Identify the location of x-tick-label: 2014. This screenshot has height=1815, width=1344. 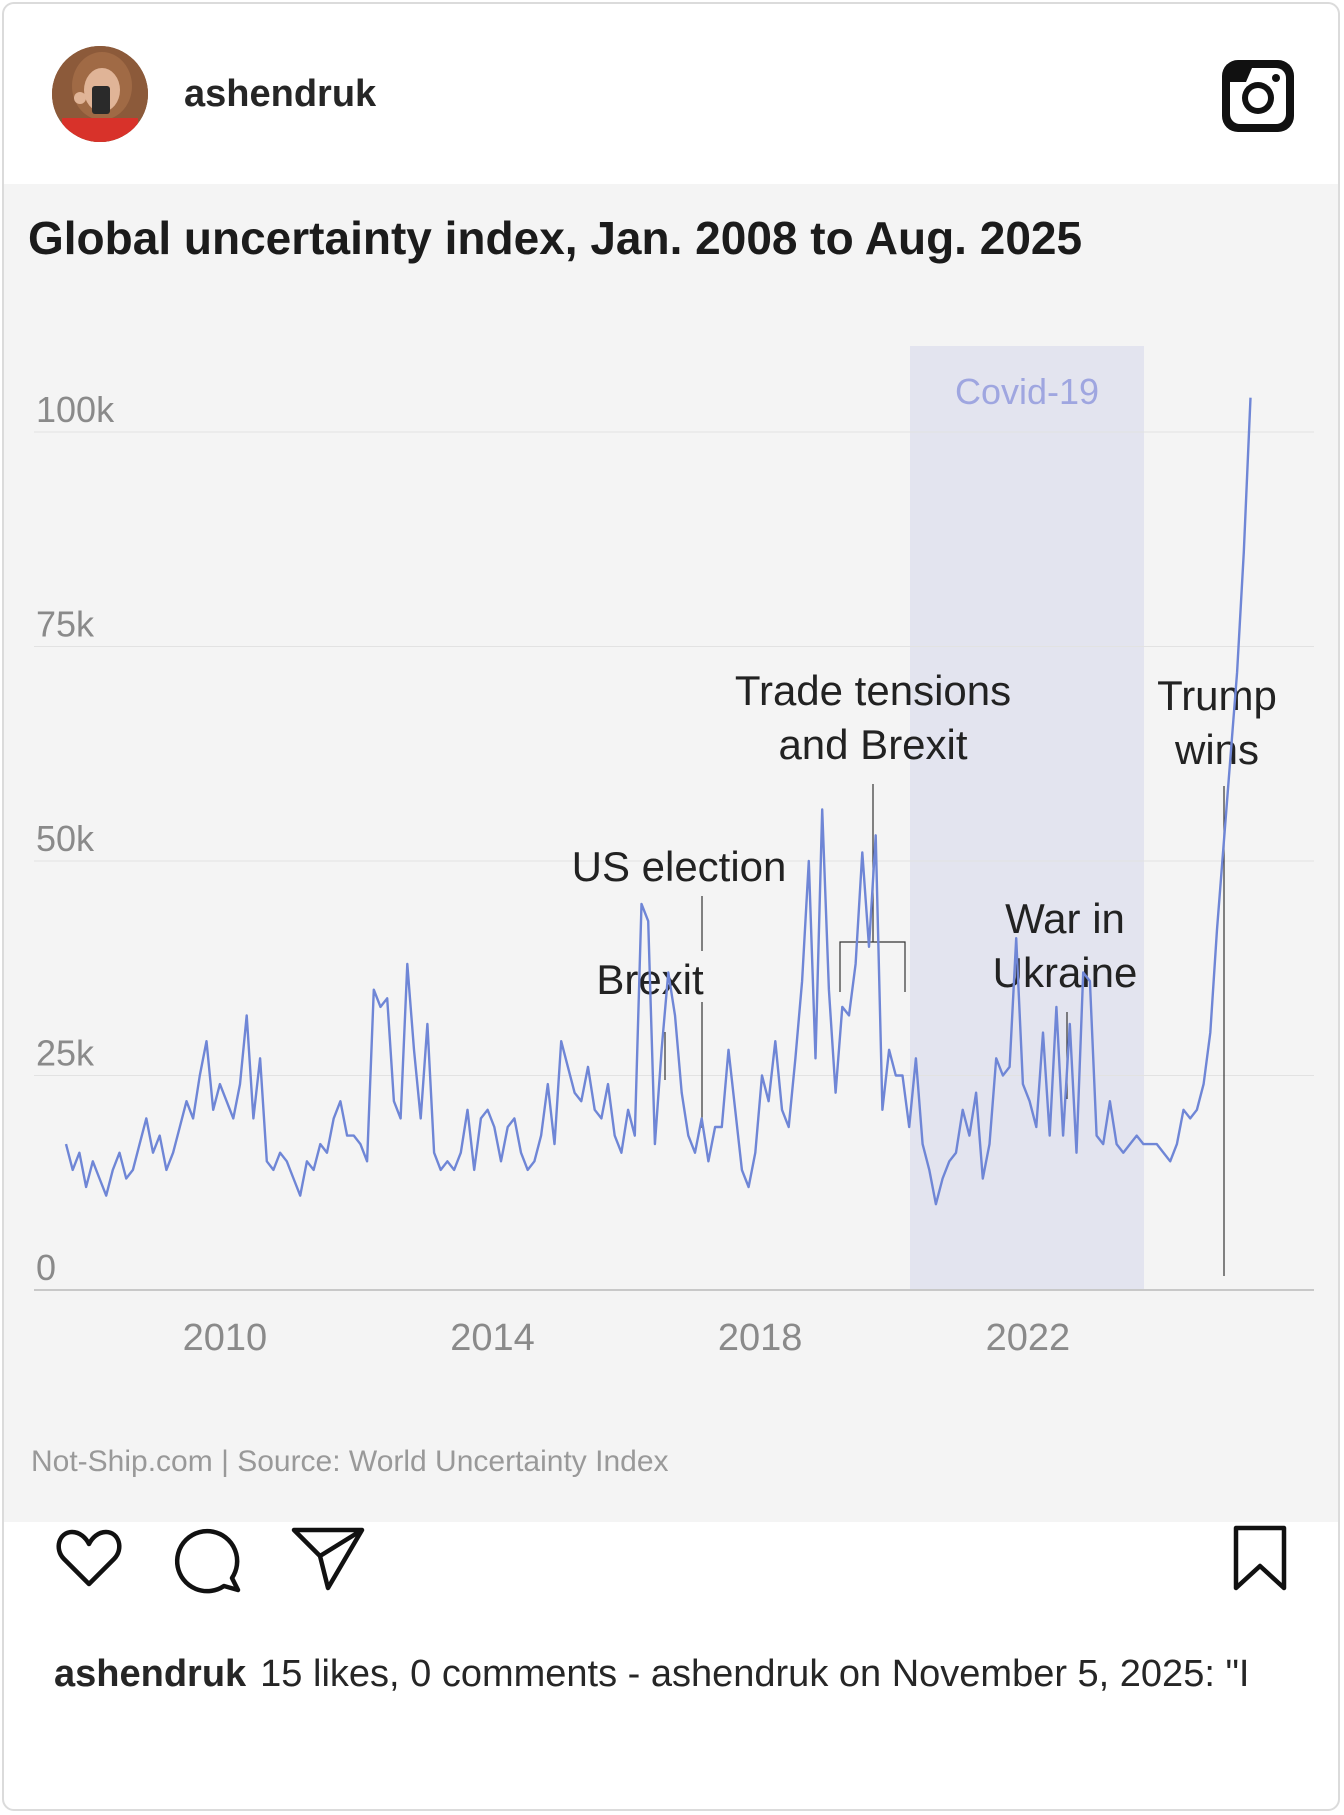
(492, 1338).